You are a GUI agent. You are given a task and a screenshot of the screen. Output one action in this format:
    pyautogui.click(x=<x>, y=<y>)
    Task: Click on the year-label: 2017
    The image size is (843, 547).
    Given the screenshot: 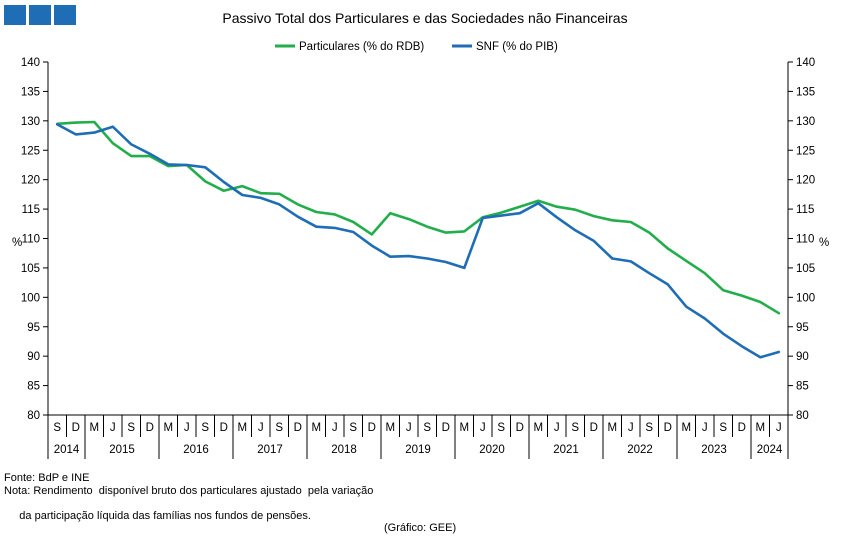 What is the action you would take?
    pyautogui.click(x=270, y=450)
    